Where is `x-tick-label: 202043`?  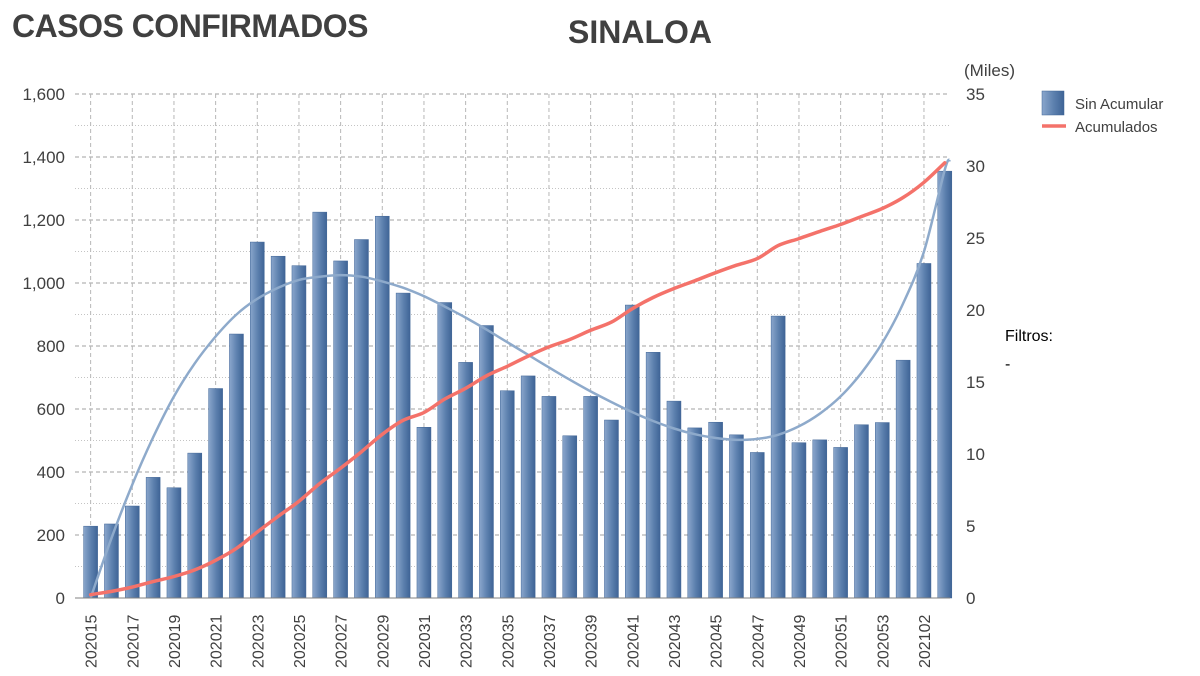 x-tick-label: 202043 is located at coordinates (675, 641).